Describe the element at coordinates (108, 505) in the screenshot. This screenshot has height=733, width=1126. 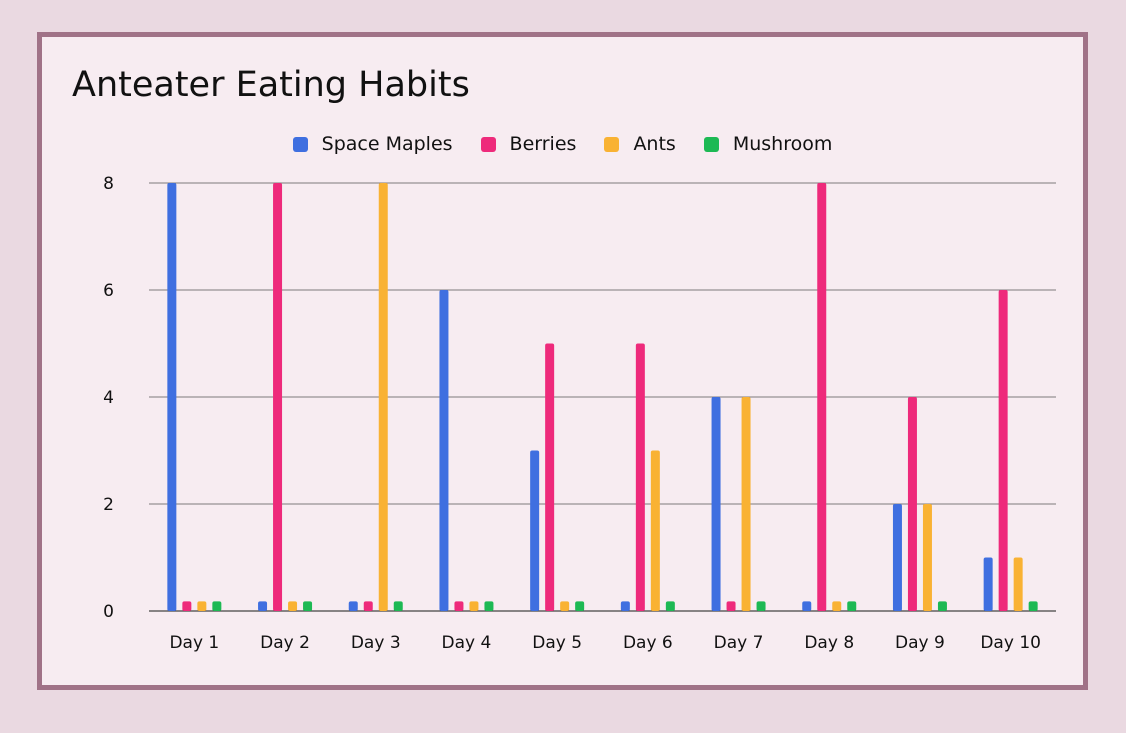
I see `y-tick-label: 2` at that location.